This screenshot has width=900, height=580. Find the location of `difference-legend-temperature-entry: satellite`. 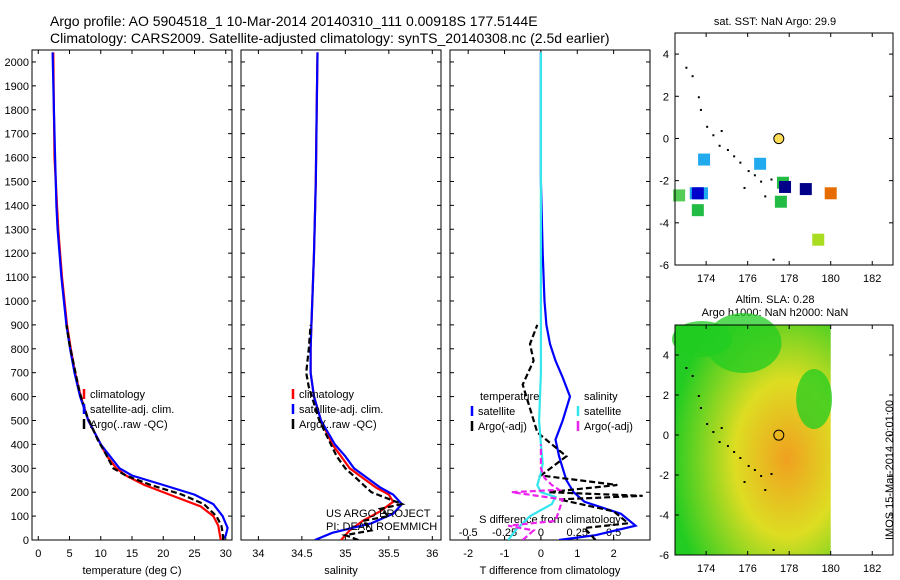

difference-legend-temperature-entry: satellite is located at coordinates (496, 412).